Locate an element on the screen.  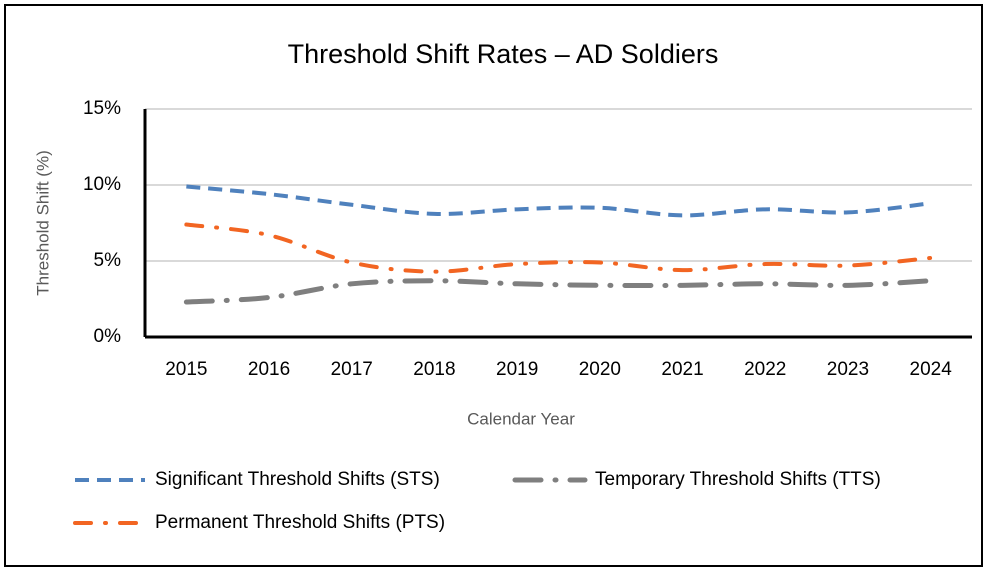
x-tick-label: 2022 is located at coordinates (765, 369).